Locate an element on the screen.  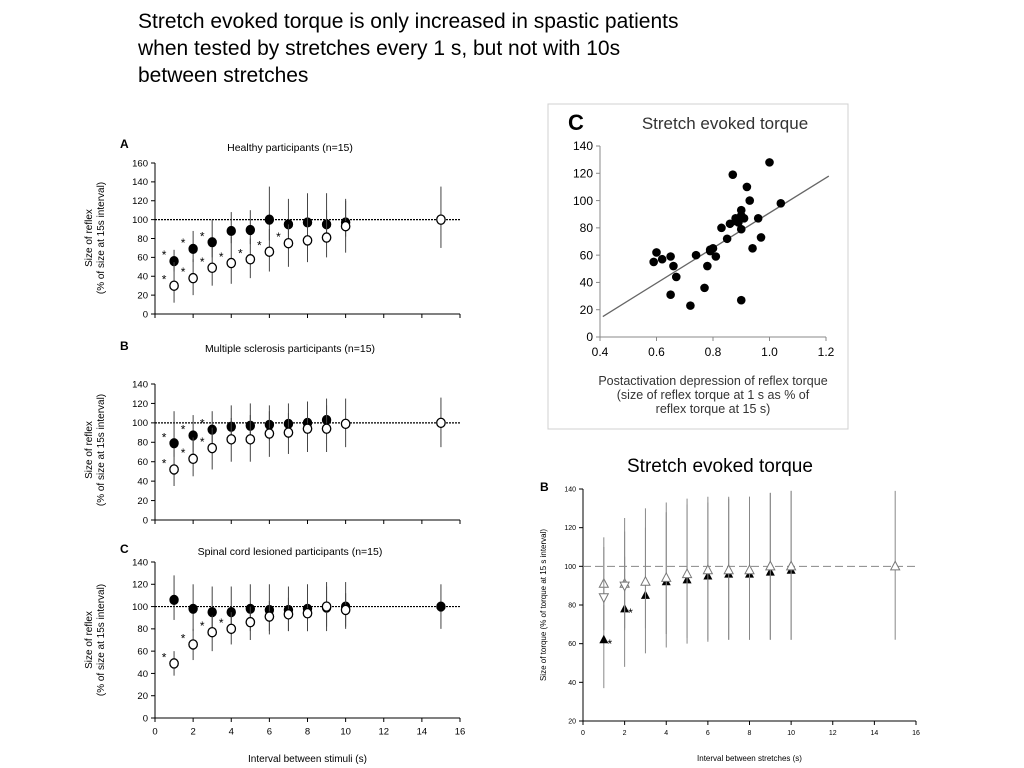
panel-letter: B is located at coordinates (544, 487).